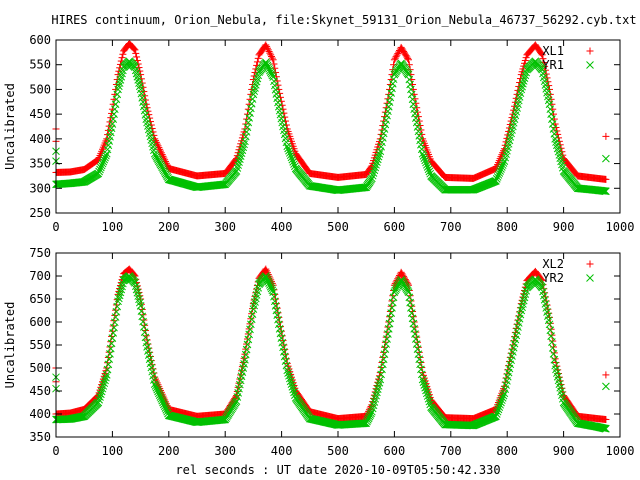  I want to click on x-tick-label: 800, so click(507, 227).